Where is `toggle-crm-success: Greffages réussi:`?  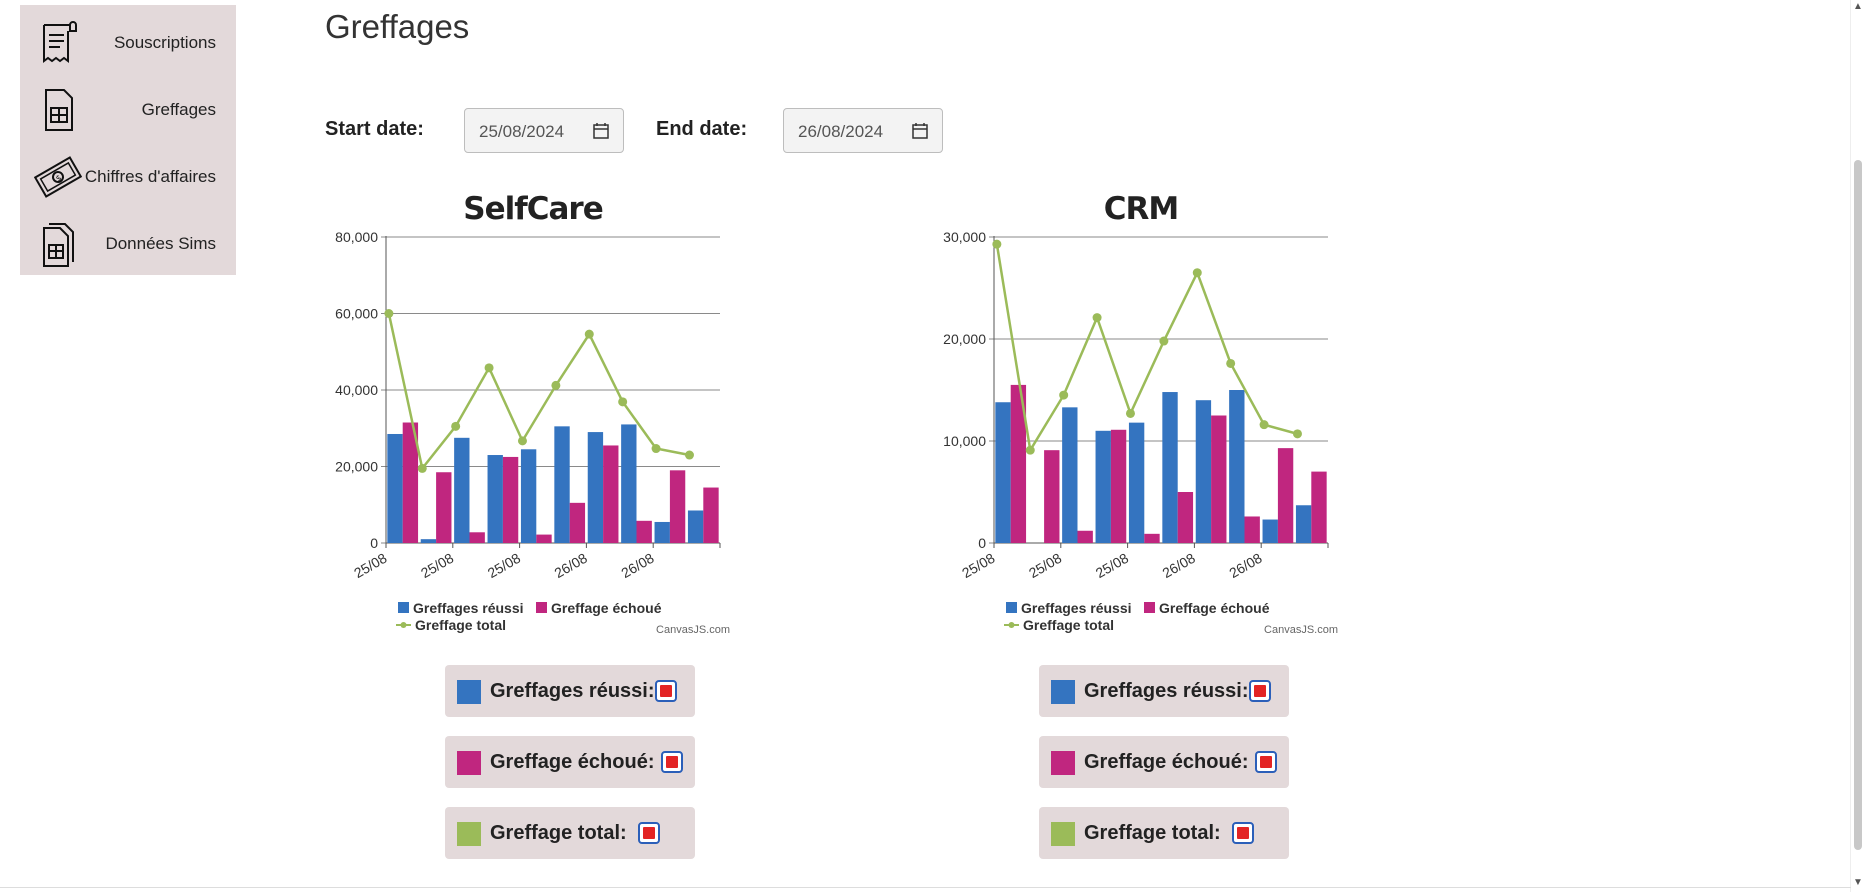 toggle-crm-success: Greffages réussi: is located at coordinates (1164, 691).